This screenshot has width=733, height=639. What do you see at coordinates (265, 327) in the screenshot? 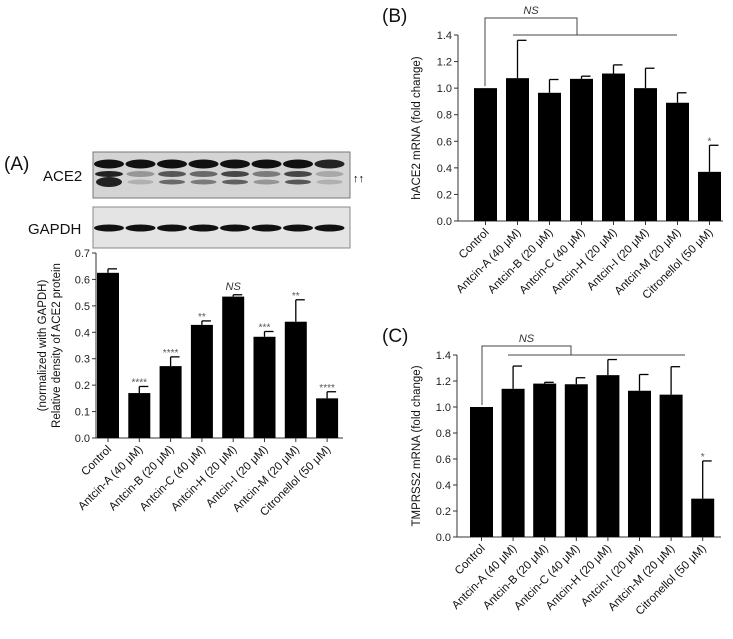
I see `significance-label: ***` at bounding box center [265, 327].